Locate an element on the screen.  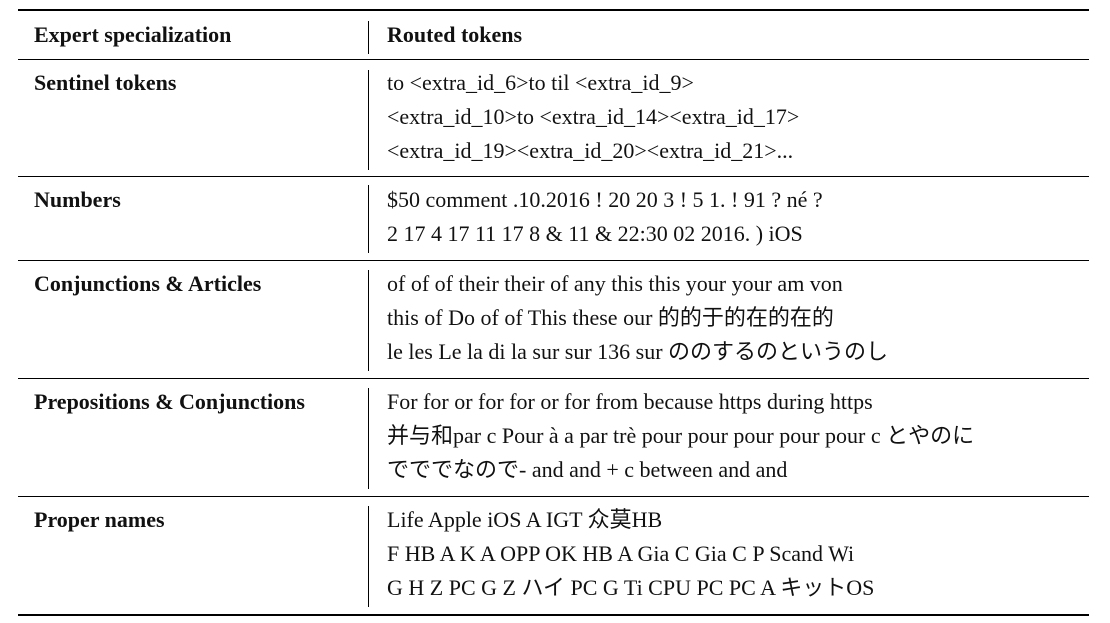
token-line: this of Do of of This these our 的的于的在的在的 is located at coordinates (610, 317).